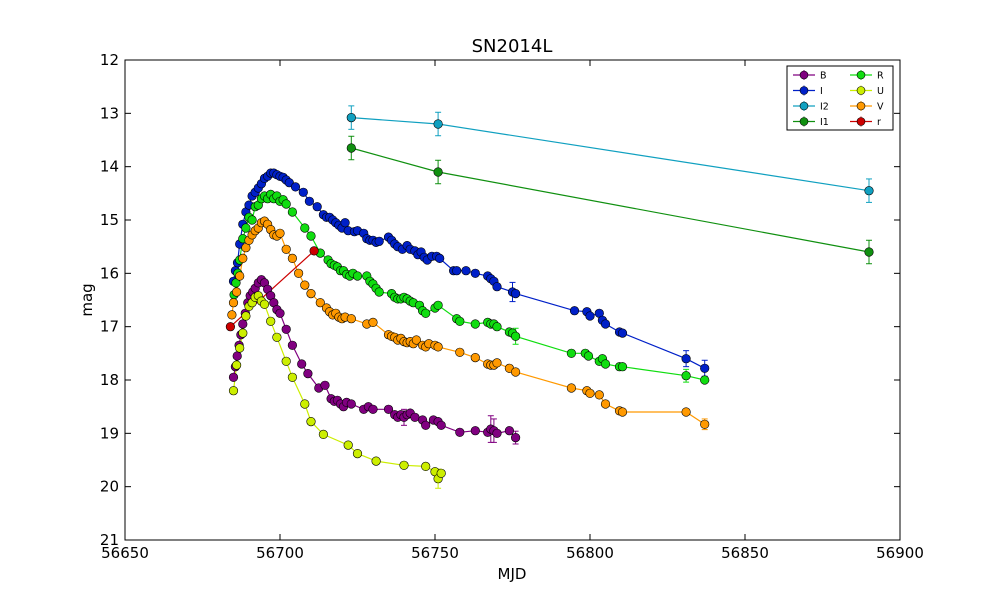 The height and width of the screenshot is (600, 1000). Describe the element at coordinates (880, 91) in the screenshot. I see `legend-label-U: U` at that location.